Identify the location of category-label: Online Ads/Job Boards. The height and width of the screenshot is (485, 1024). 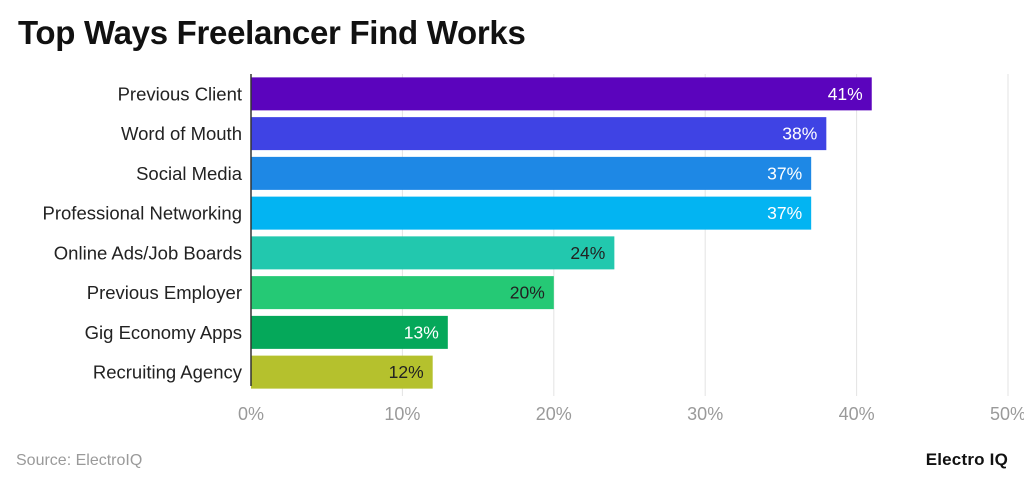
(148, 252).